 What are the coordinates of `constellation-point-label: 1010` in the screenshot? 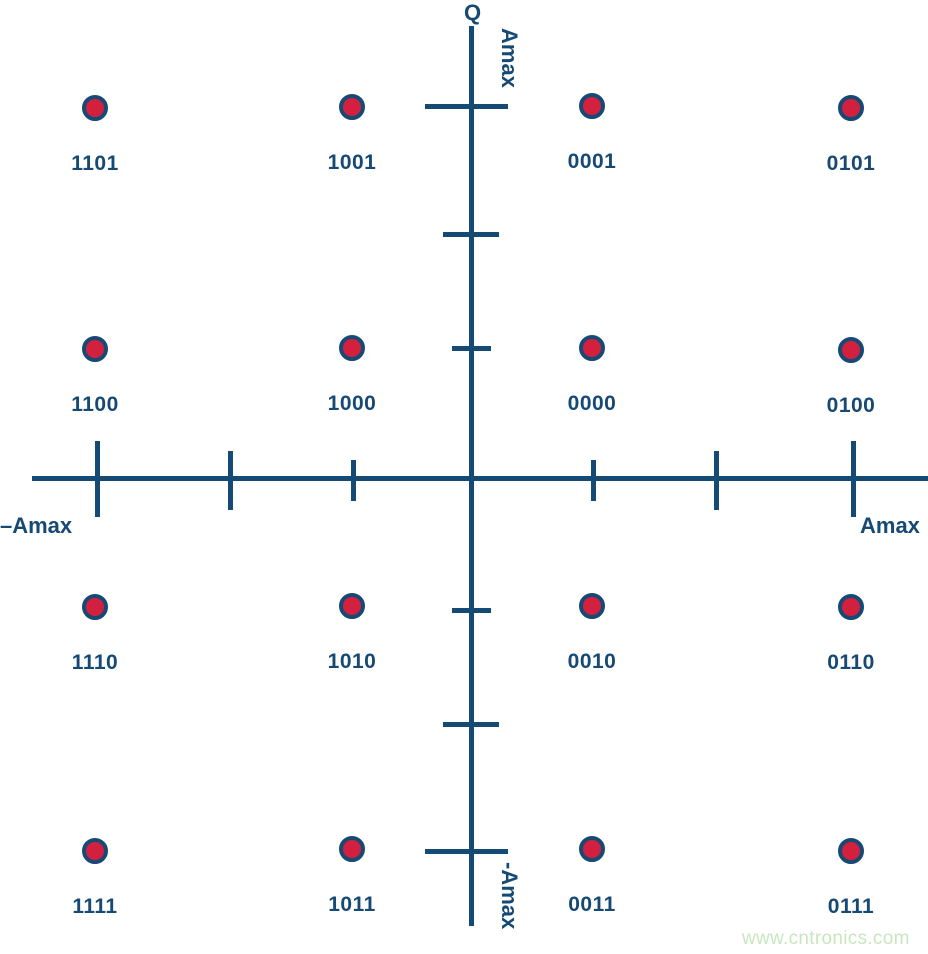 It's located at (352, 661).